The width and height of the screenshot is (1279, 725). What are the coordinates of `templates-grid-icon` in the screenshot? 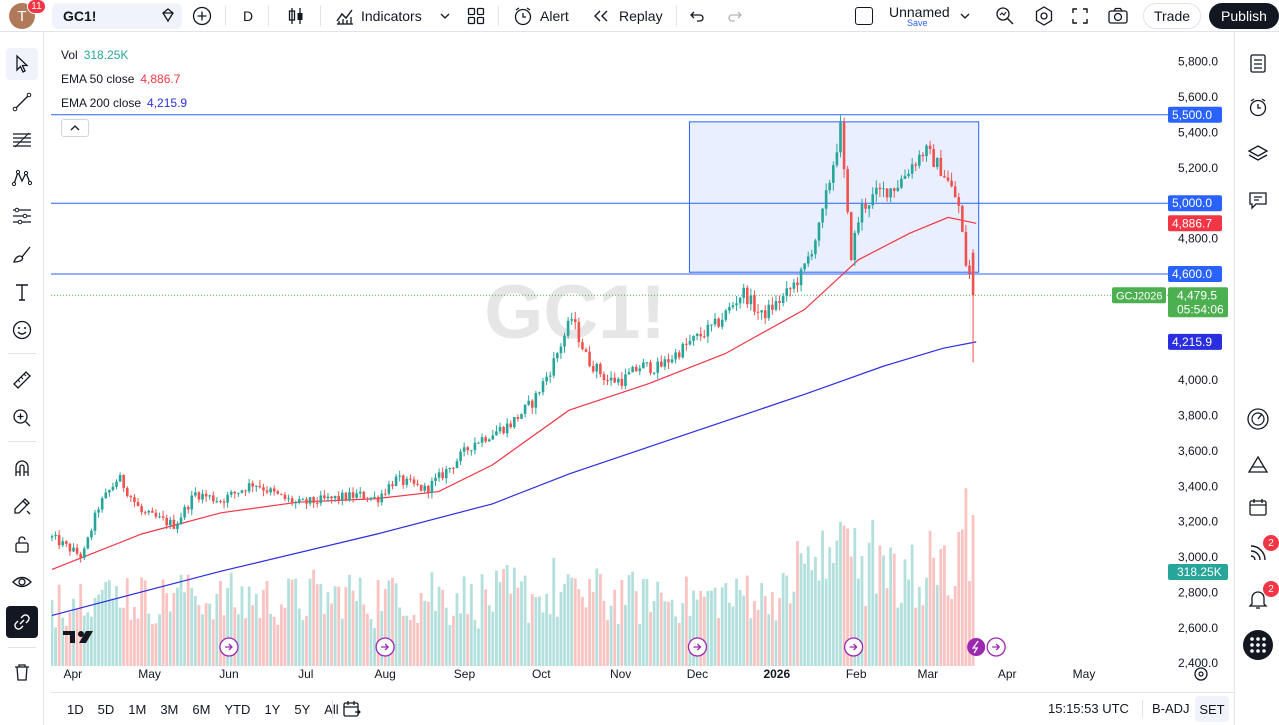 It's located at (476, 17).